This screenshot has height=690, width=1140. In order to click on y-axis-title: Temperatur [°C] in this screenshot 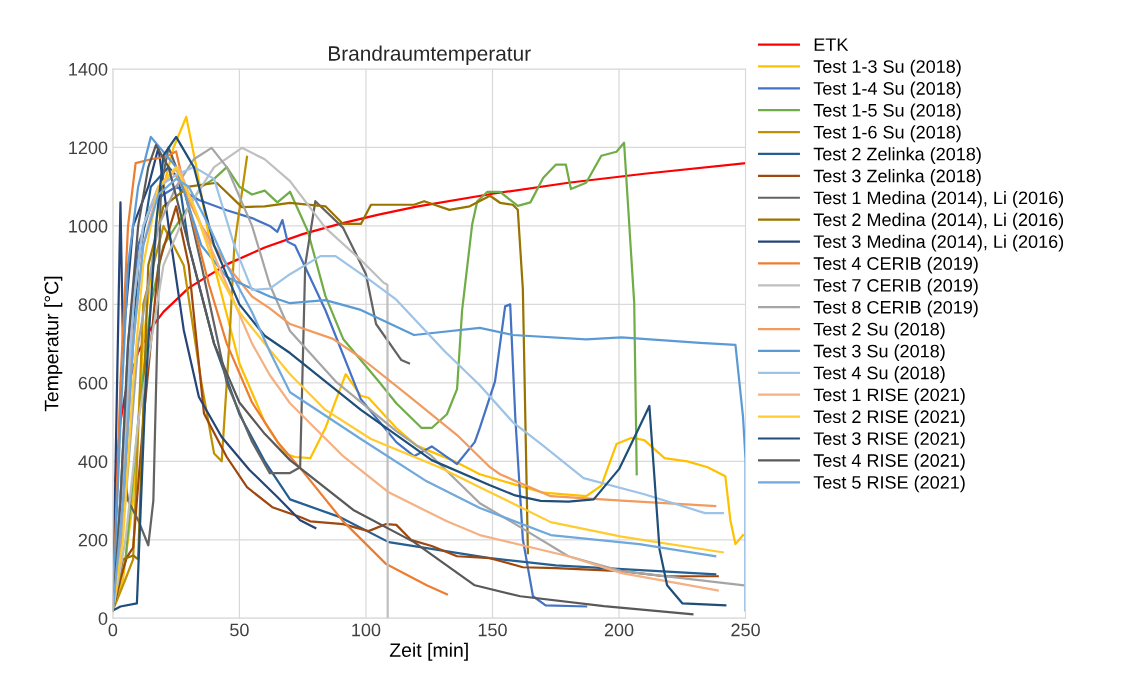, I will do `click(53, 344)`.